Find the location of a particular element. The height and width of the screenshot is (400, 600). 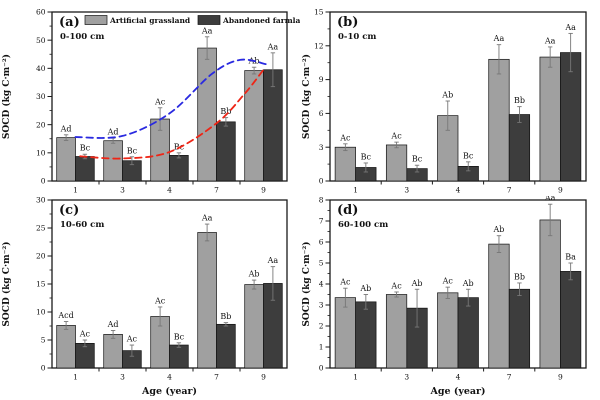

svg-text: (b) is located at coordinates (347, 22).